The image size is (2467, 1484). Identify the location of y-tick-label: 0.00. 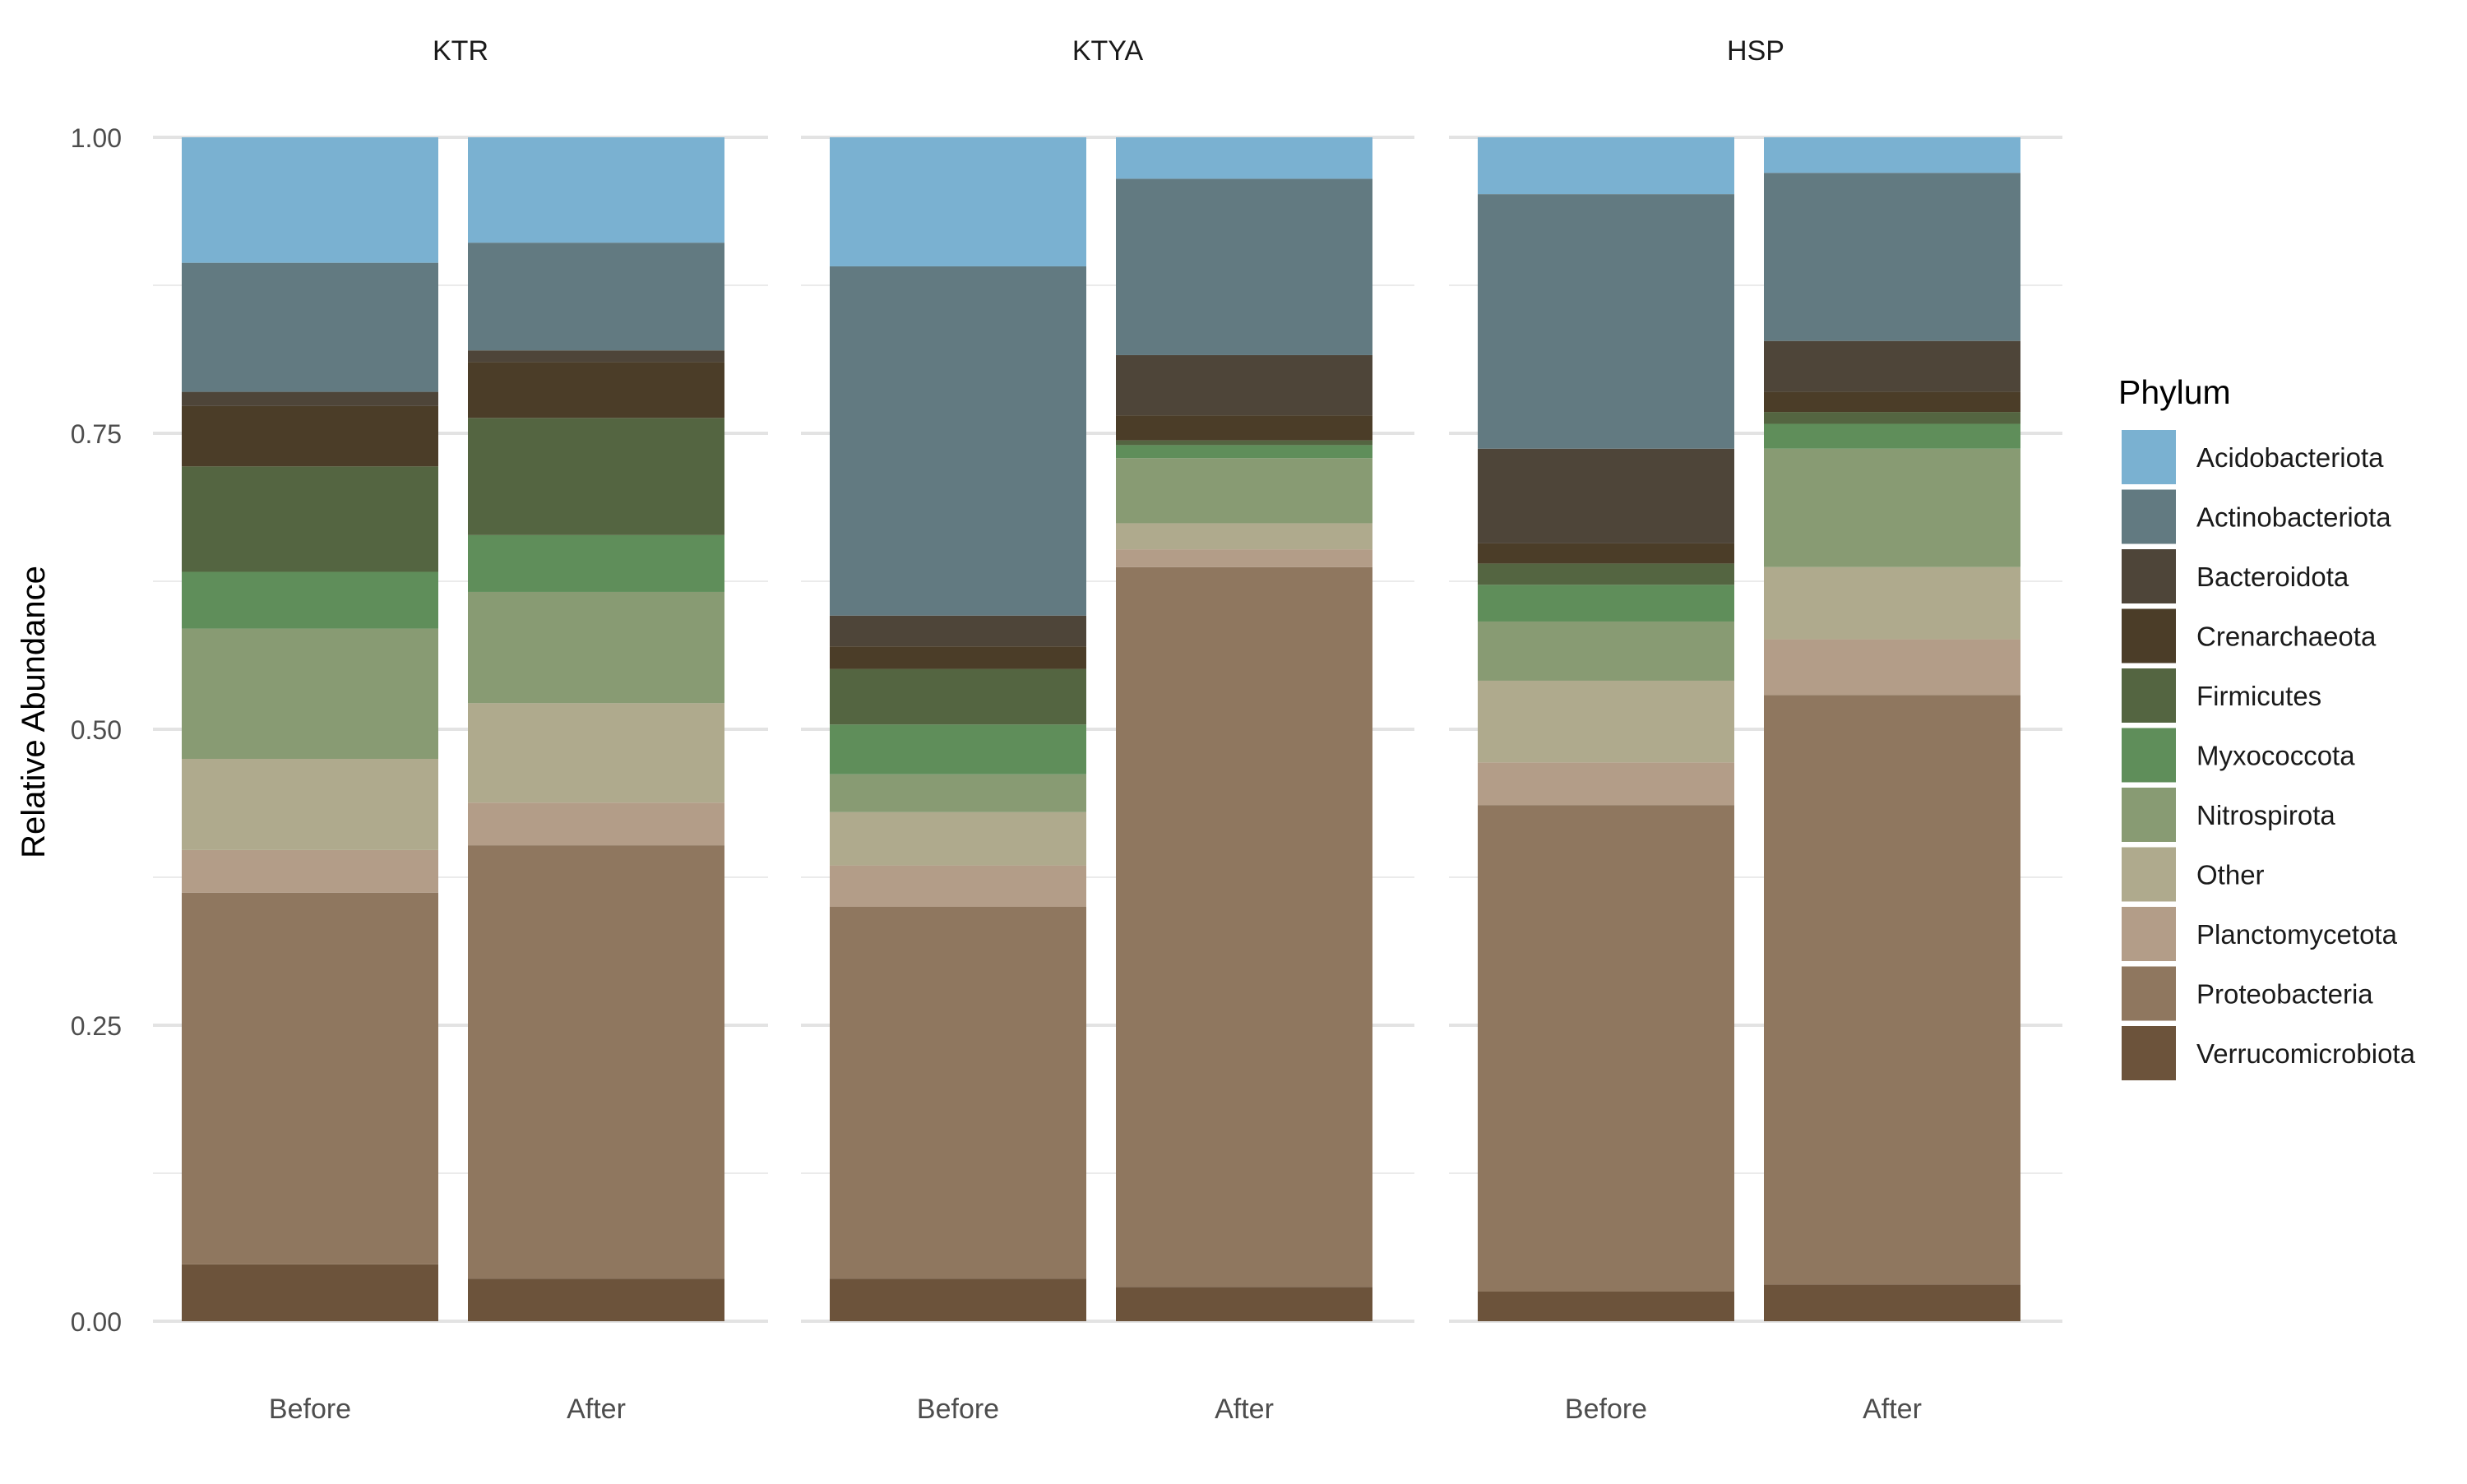
(96, 1322).